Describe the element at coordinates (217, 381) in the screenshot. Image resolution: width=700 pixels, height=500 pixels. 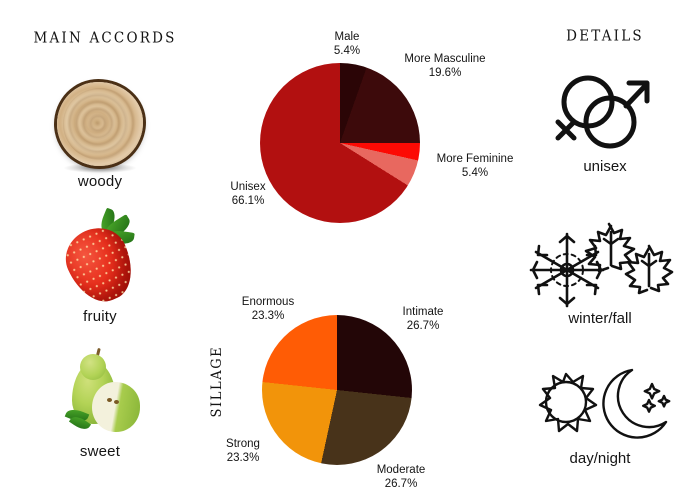
I see `sillage-axis-title: SILLAGE` at that location.